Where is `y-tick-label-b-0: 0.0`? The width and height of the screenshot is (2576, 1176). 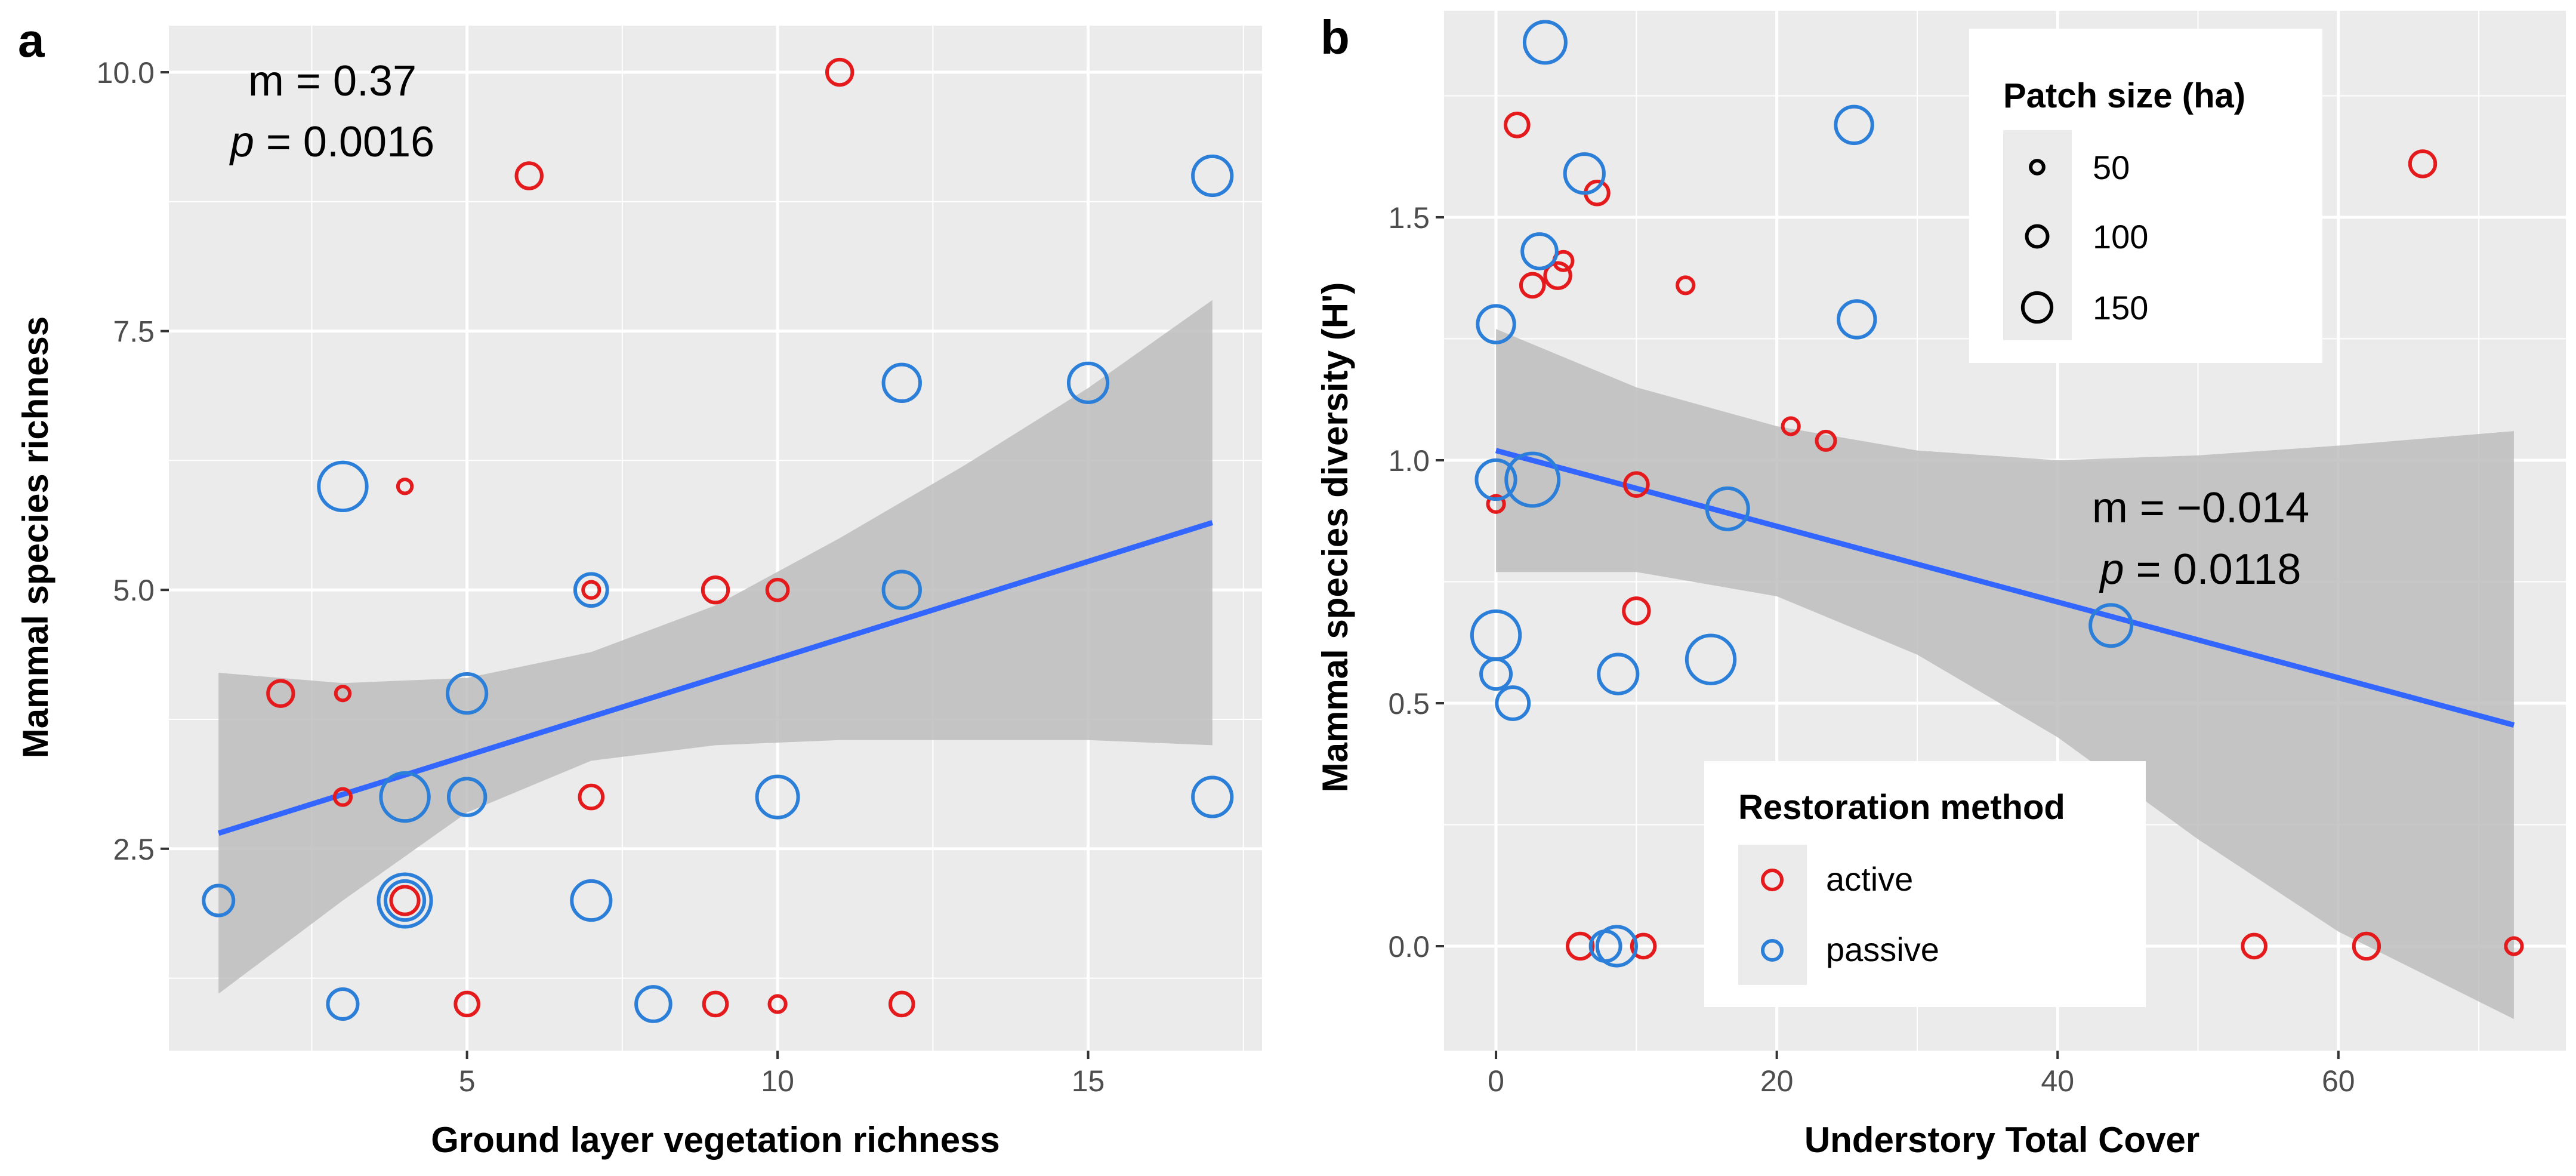
y-tick-label-b-0: 0.0 is located at coordinates (1409, 946).